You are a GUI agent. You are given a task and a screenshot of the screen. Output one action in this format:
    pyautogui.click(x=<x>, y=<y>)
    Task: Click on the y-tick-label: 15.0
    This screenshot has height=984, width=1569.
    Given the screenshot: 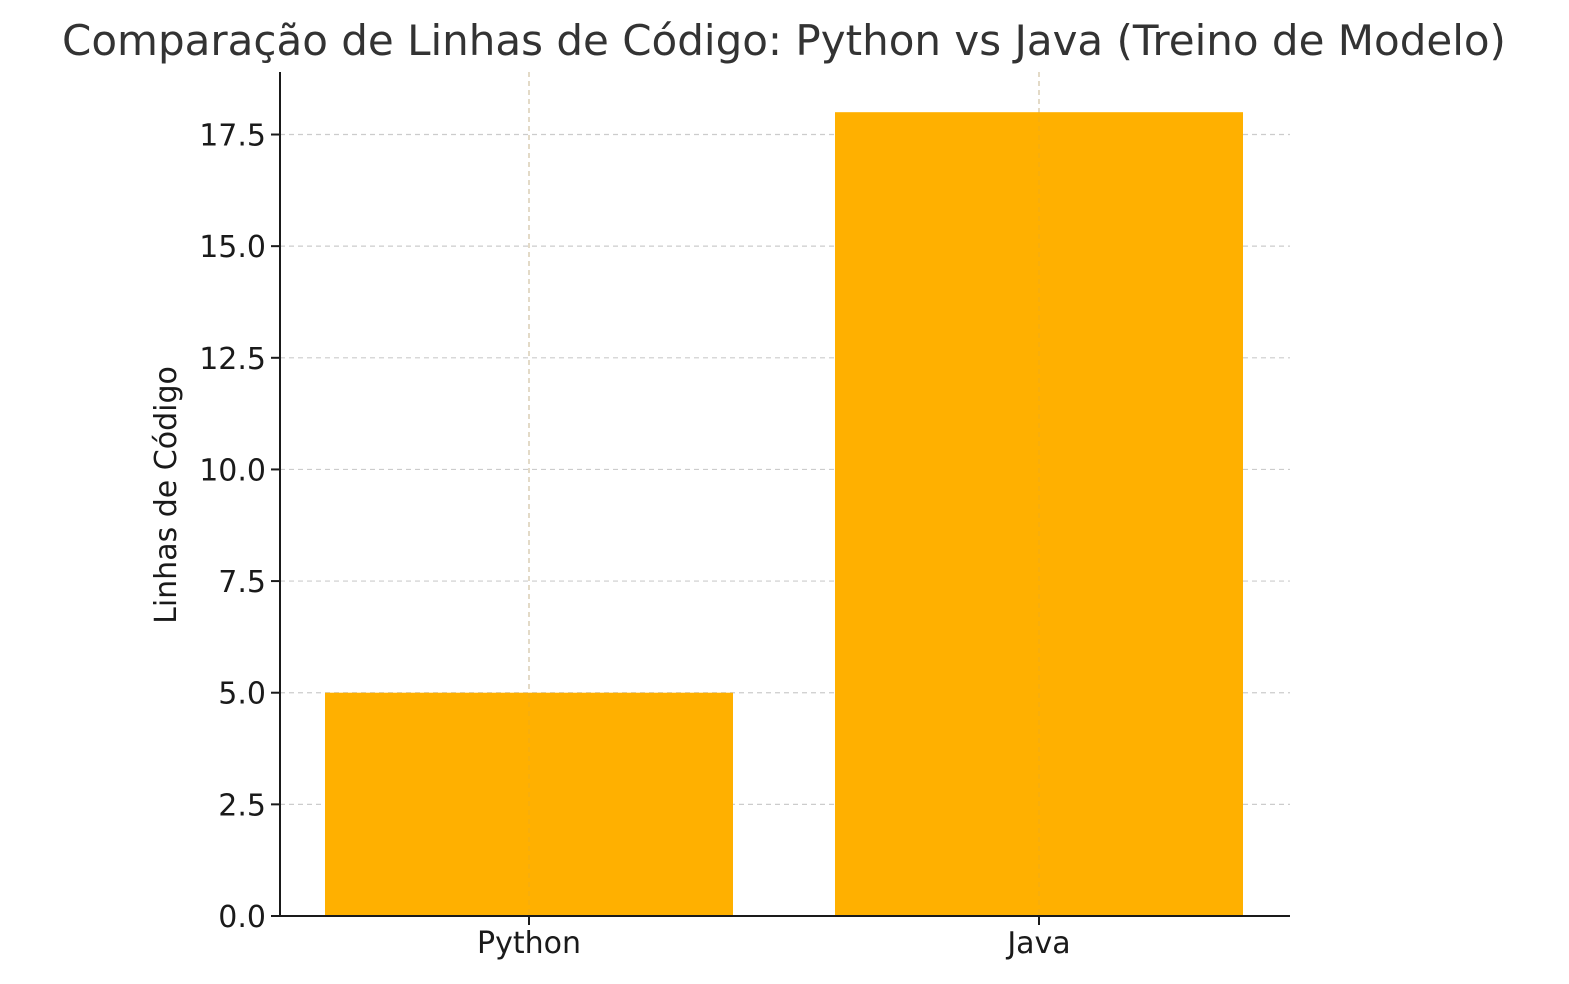 What is the action you would take?
    pyautogui.click(x=232, y=247)
    